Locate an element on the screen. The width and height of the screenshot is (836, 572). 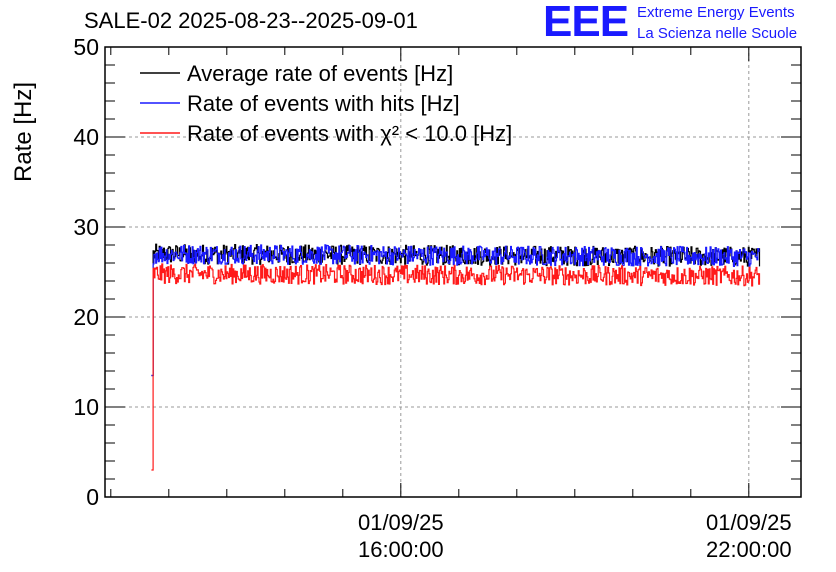
chart-title: SALE-02 2025-08-23--2025-09-01 is located at coordinates (251, 20).